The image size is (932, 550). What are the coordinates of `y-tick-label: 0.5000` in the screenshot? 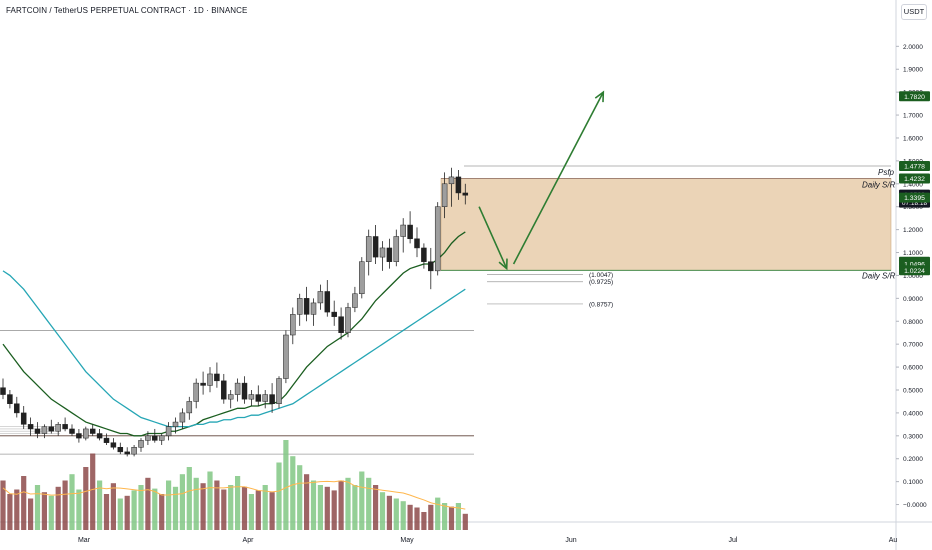 It's located at (913, 390).